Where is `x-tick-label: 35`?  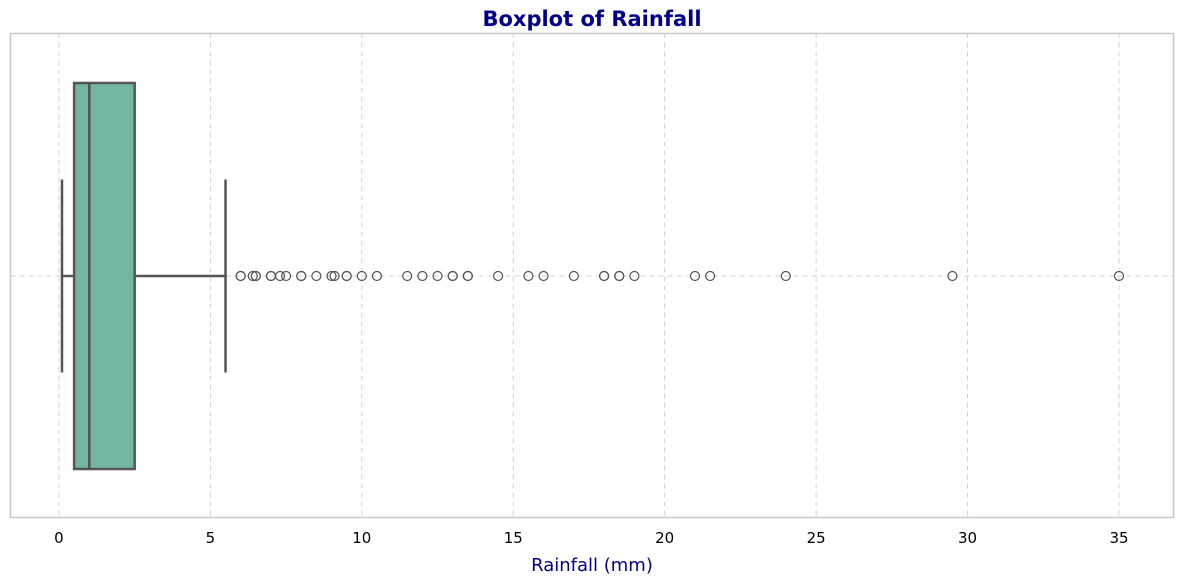 x-tick-label: 35 is located at coordinates (1118, 538).